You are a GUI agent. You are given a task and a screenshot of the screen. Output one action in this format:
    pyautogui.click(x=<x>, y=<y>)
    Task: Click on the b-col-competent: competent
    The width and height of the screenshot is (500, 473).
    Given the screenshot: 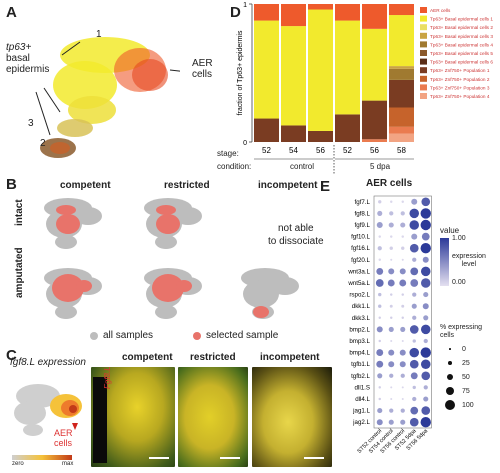 What is the action you would take?
    pyautogui.click(x=85, y=185)
    